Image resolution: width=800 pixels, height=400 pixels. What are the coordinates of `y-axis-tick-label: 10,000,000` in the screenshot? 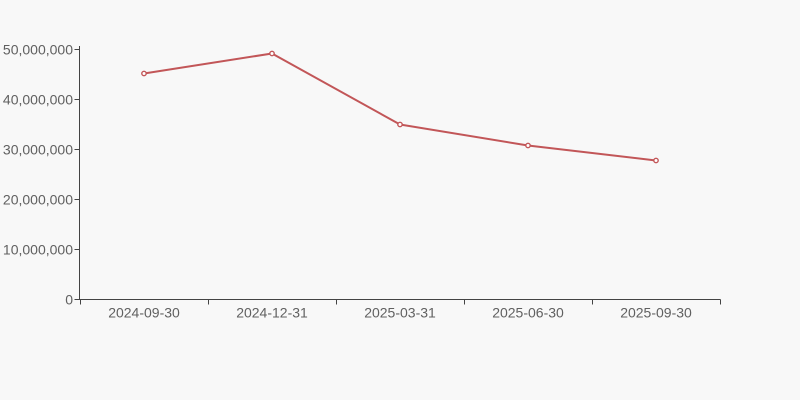 It's located at (38, 250).